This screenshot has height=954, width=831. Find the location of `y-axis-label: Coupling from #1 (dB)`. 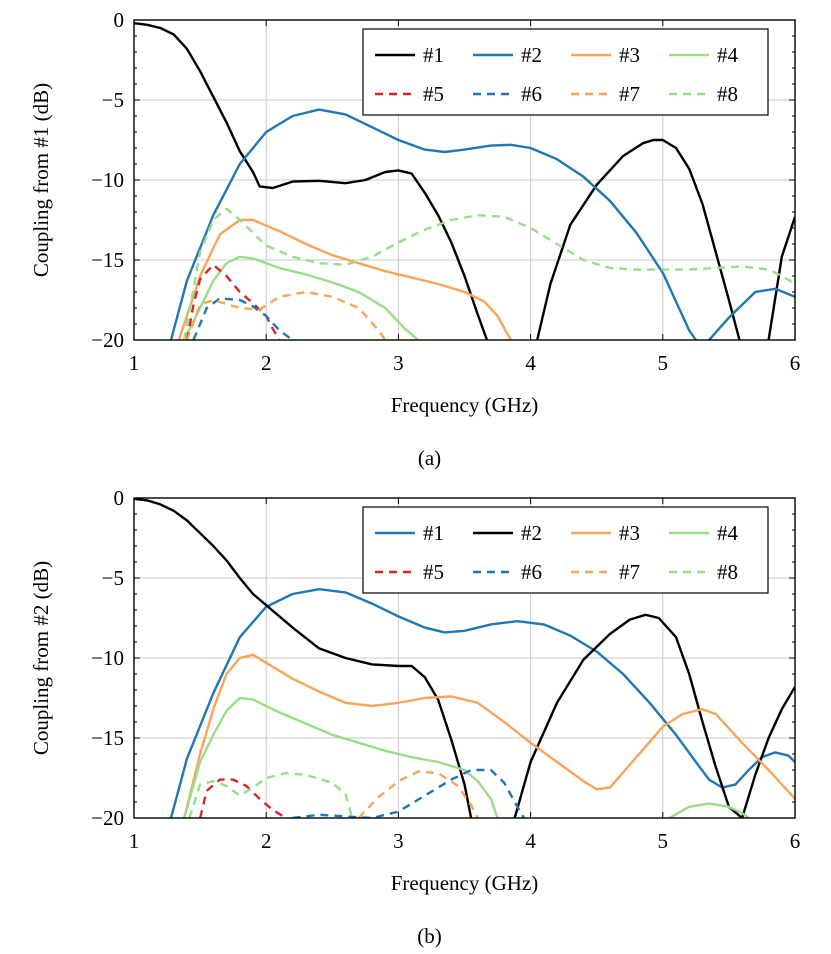

y-axis-label: Coupling from #1 (dB) is located at coordinates (41, 180).